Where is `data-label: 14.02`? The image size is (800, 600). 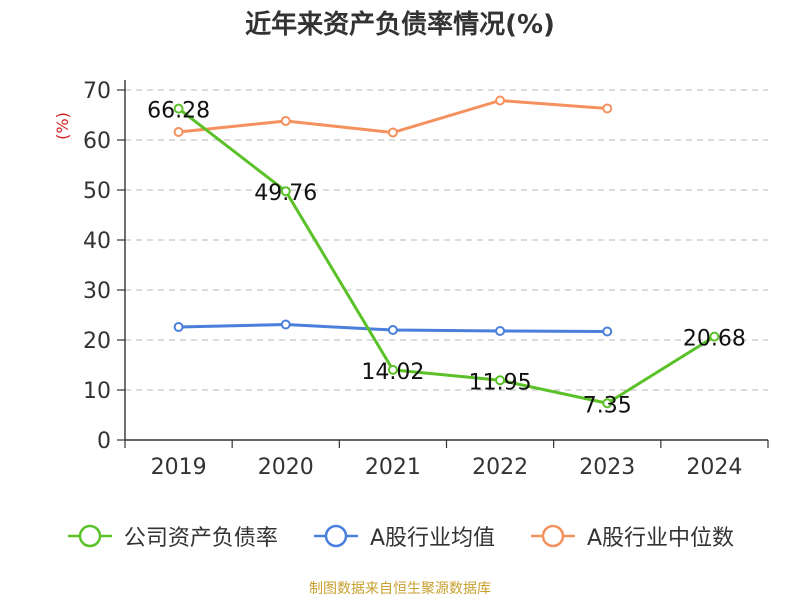
data-label: 14.02 is located at coordinates (392, 372).